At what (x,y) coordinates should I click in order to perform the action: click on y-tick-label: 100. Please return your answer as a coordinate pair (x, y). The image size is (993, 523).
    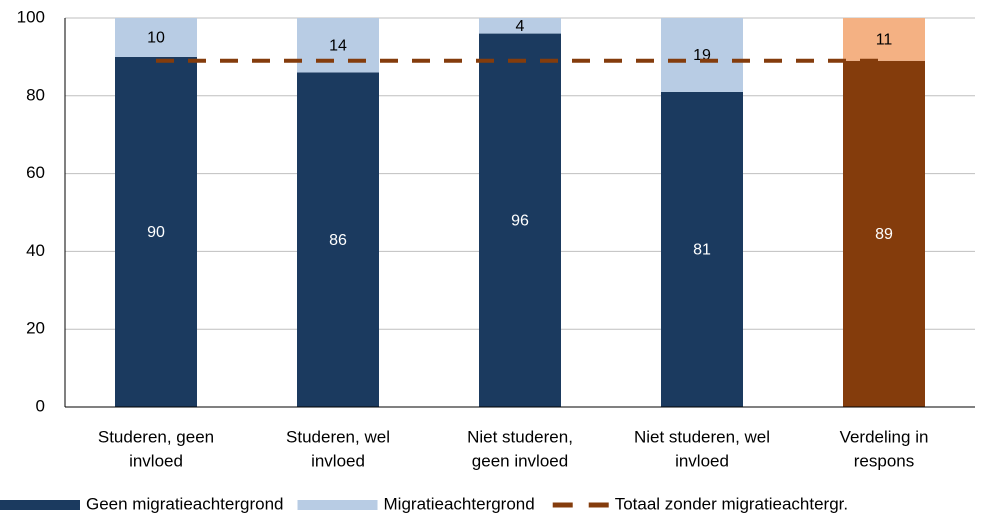
    Looking at the image, I should click on (31, 16).